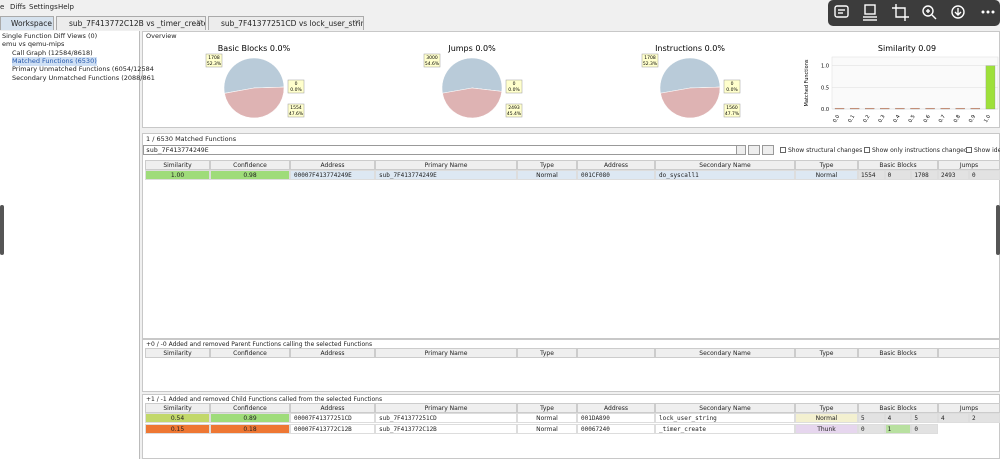 The height and width of the screenshot is (459, 1000). I want to click on x-tick-label: 0.1, so click(851, 119).